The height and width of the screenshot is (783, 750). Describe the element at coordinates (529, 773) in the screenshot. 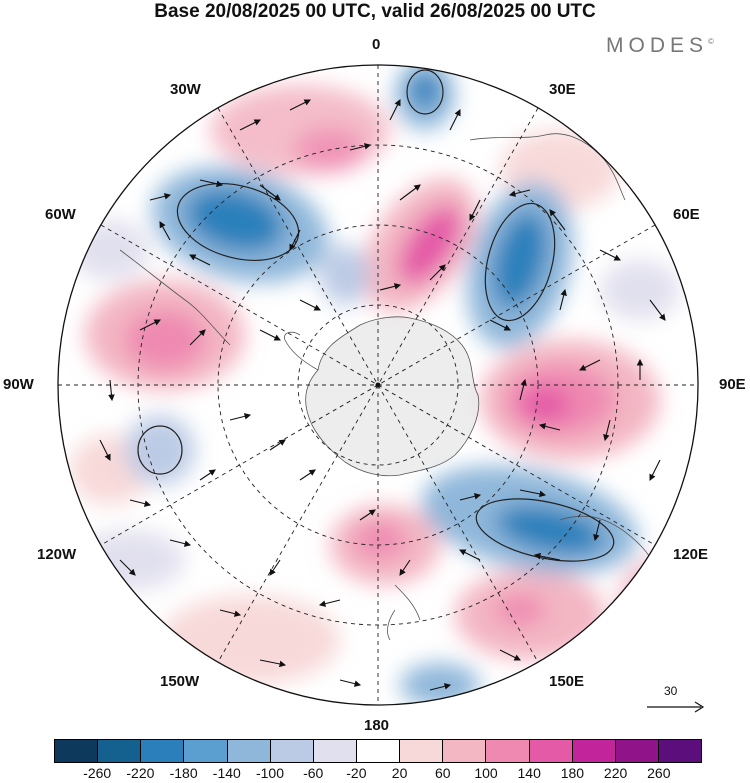

I see `colorbar-tick-label: 140` at that location.